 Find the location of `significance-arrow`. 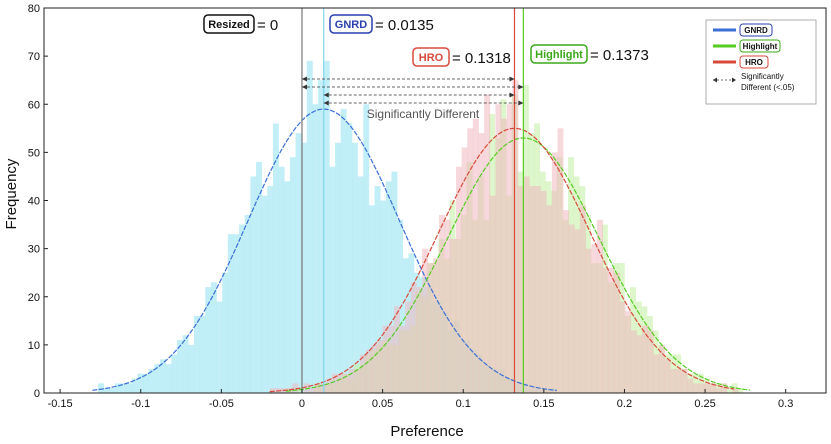

significance-arrow is located at coordinates (412, 87).